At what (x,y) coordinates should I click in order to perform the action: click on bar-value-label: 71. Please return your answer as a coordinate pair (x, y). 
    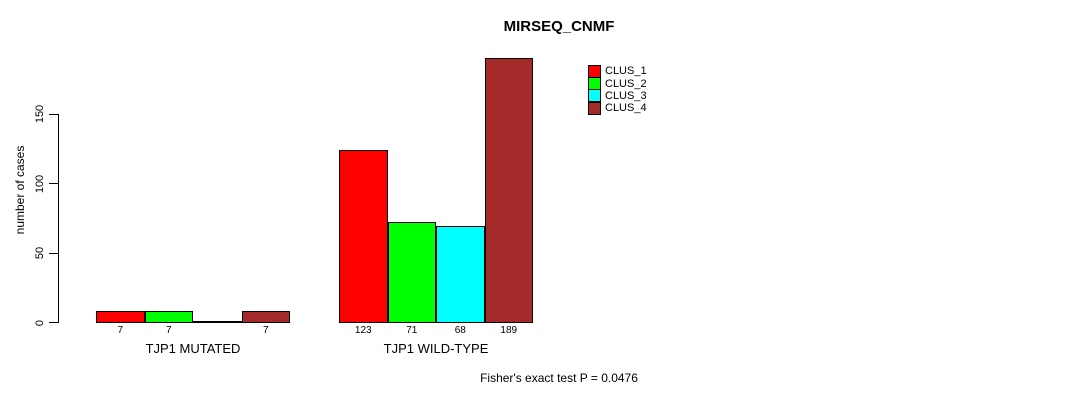
    Looking at the image, I should click on (412, 330).